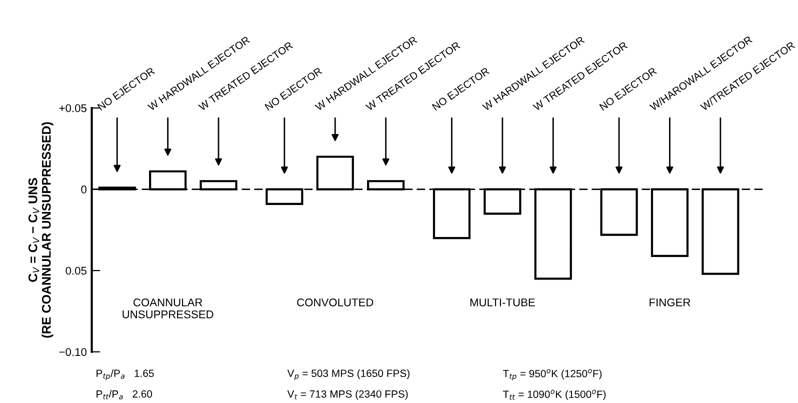  What do you see at coordinates (125, 374) in the screenshot?
I see `text: P$_{tp}$/P$_{a}$ 1.65` at bounding box center [125, 374].